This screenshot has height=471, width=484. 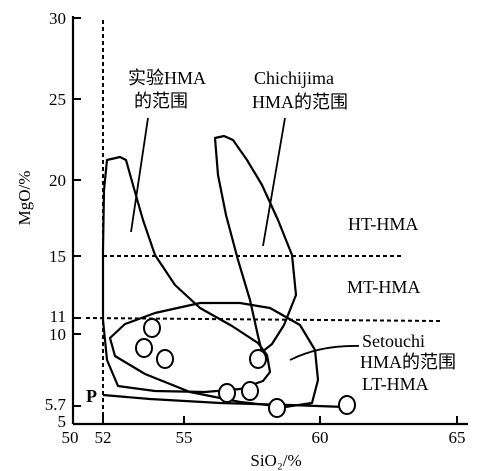 I want to click on experimental-field-label-line2: 的范围, so click(x=161, y=101).